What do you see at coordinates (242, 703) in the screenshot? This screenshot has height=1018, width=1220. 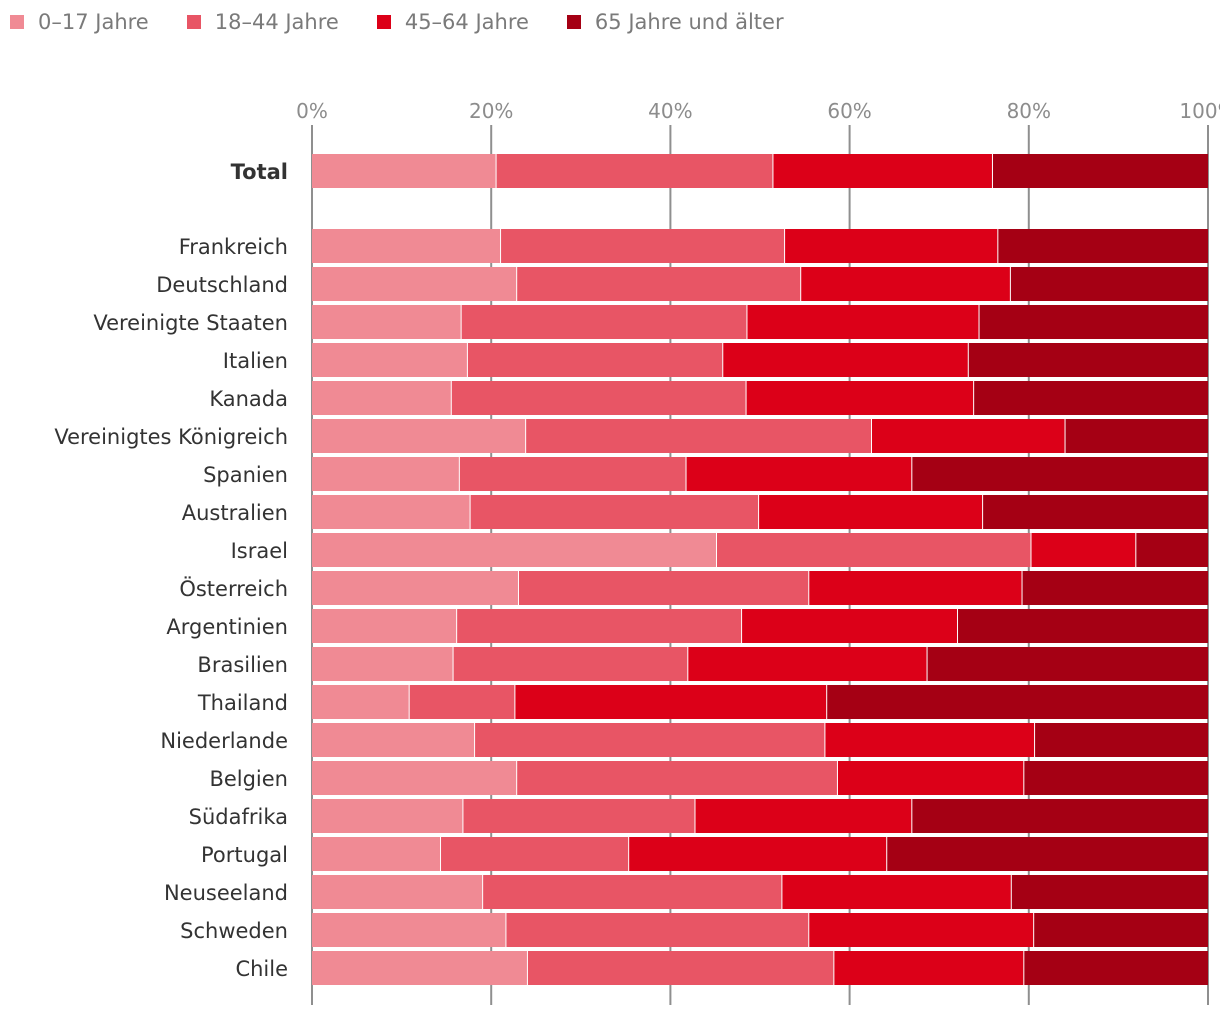 I see `category-label: Thailand` at bounding box center [242, 703].